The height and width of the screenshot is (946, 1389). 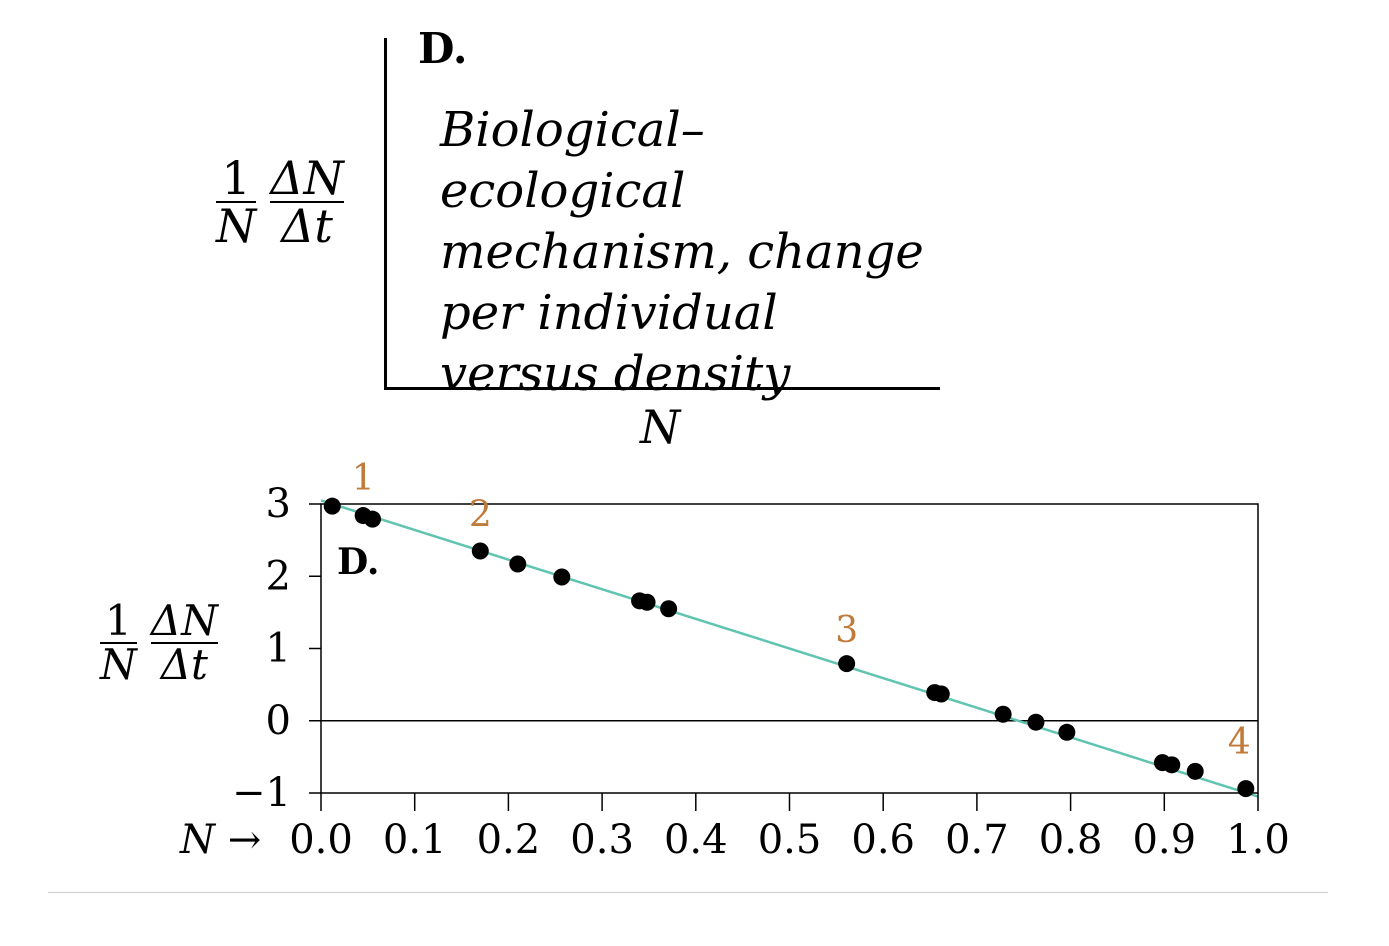 I want to click on description-line: mechanism, change, so click(x=682, y=252).